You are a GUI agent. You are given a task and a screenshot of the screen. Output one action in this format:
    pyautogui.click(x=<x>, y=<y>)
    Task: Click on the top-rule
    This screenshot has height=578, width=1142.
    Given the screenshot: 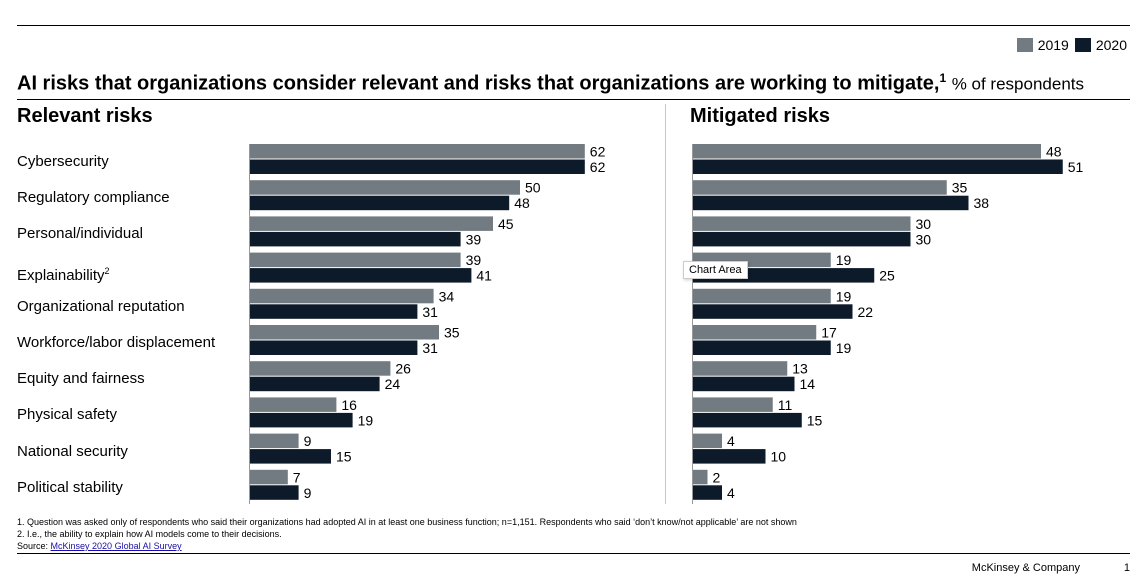 What is the action you would take?
    pyautogui.click(x=573, y=25)
    